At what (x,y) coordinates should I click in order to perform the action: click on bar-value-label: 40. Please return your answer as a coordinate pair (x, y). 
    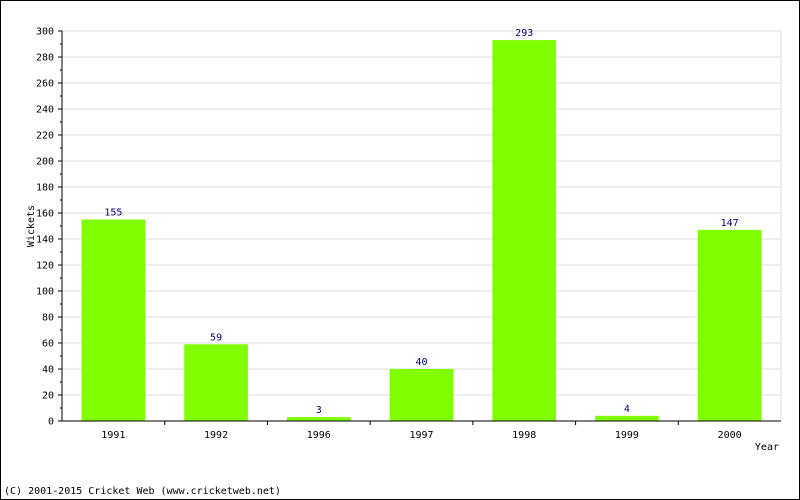
    Looking at the image, I should click on (421, 362).